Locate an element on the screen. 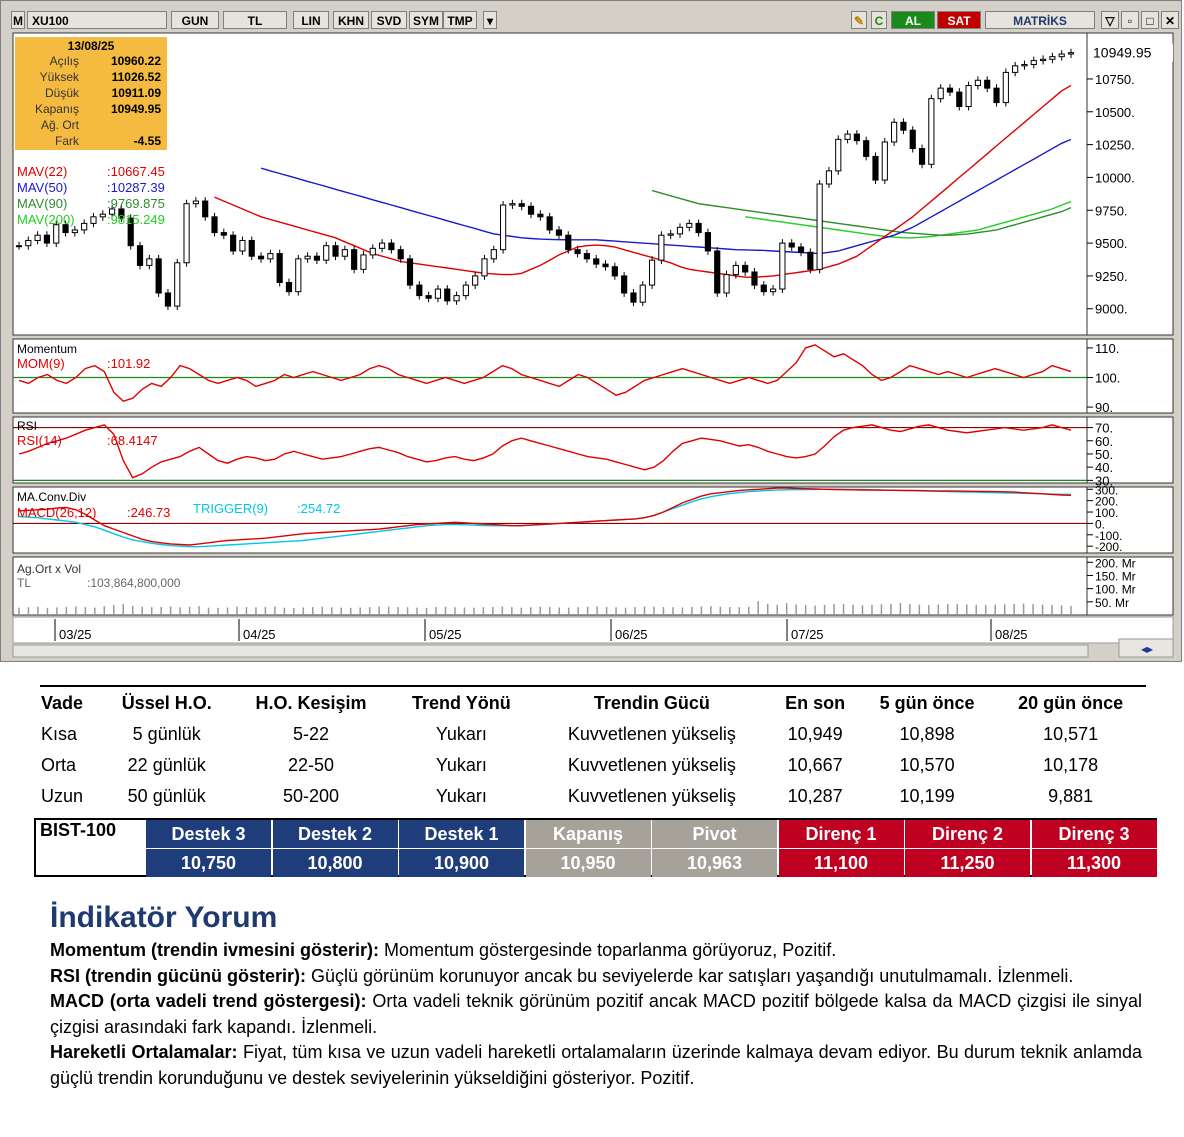 The image size is (1184, 1137). collapse-icon: ▽ is located at coordinates (1110, 20).